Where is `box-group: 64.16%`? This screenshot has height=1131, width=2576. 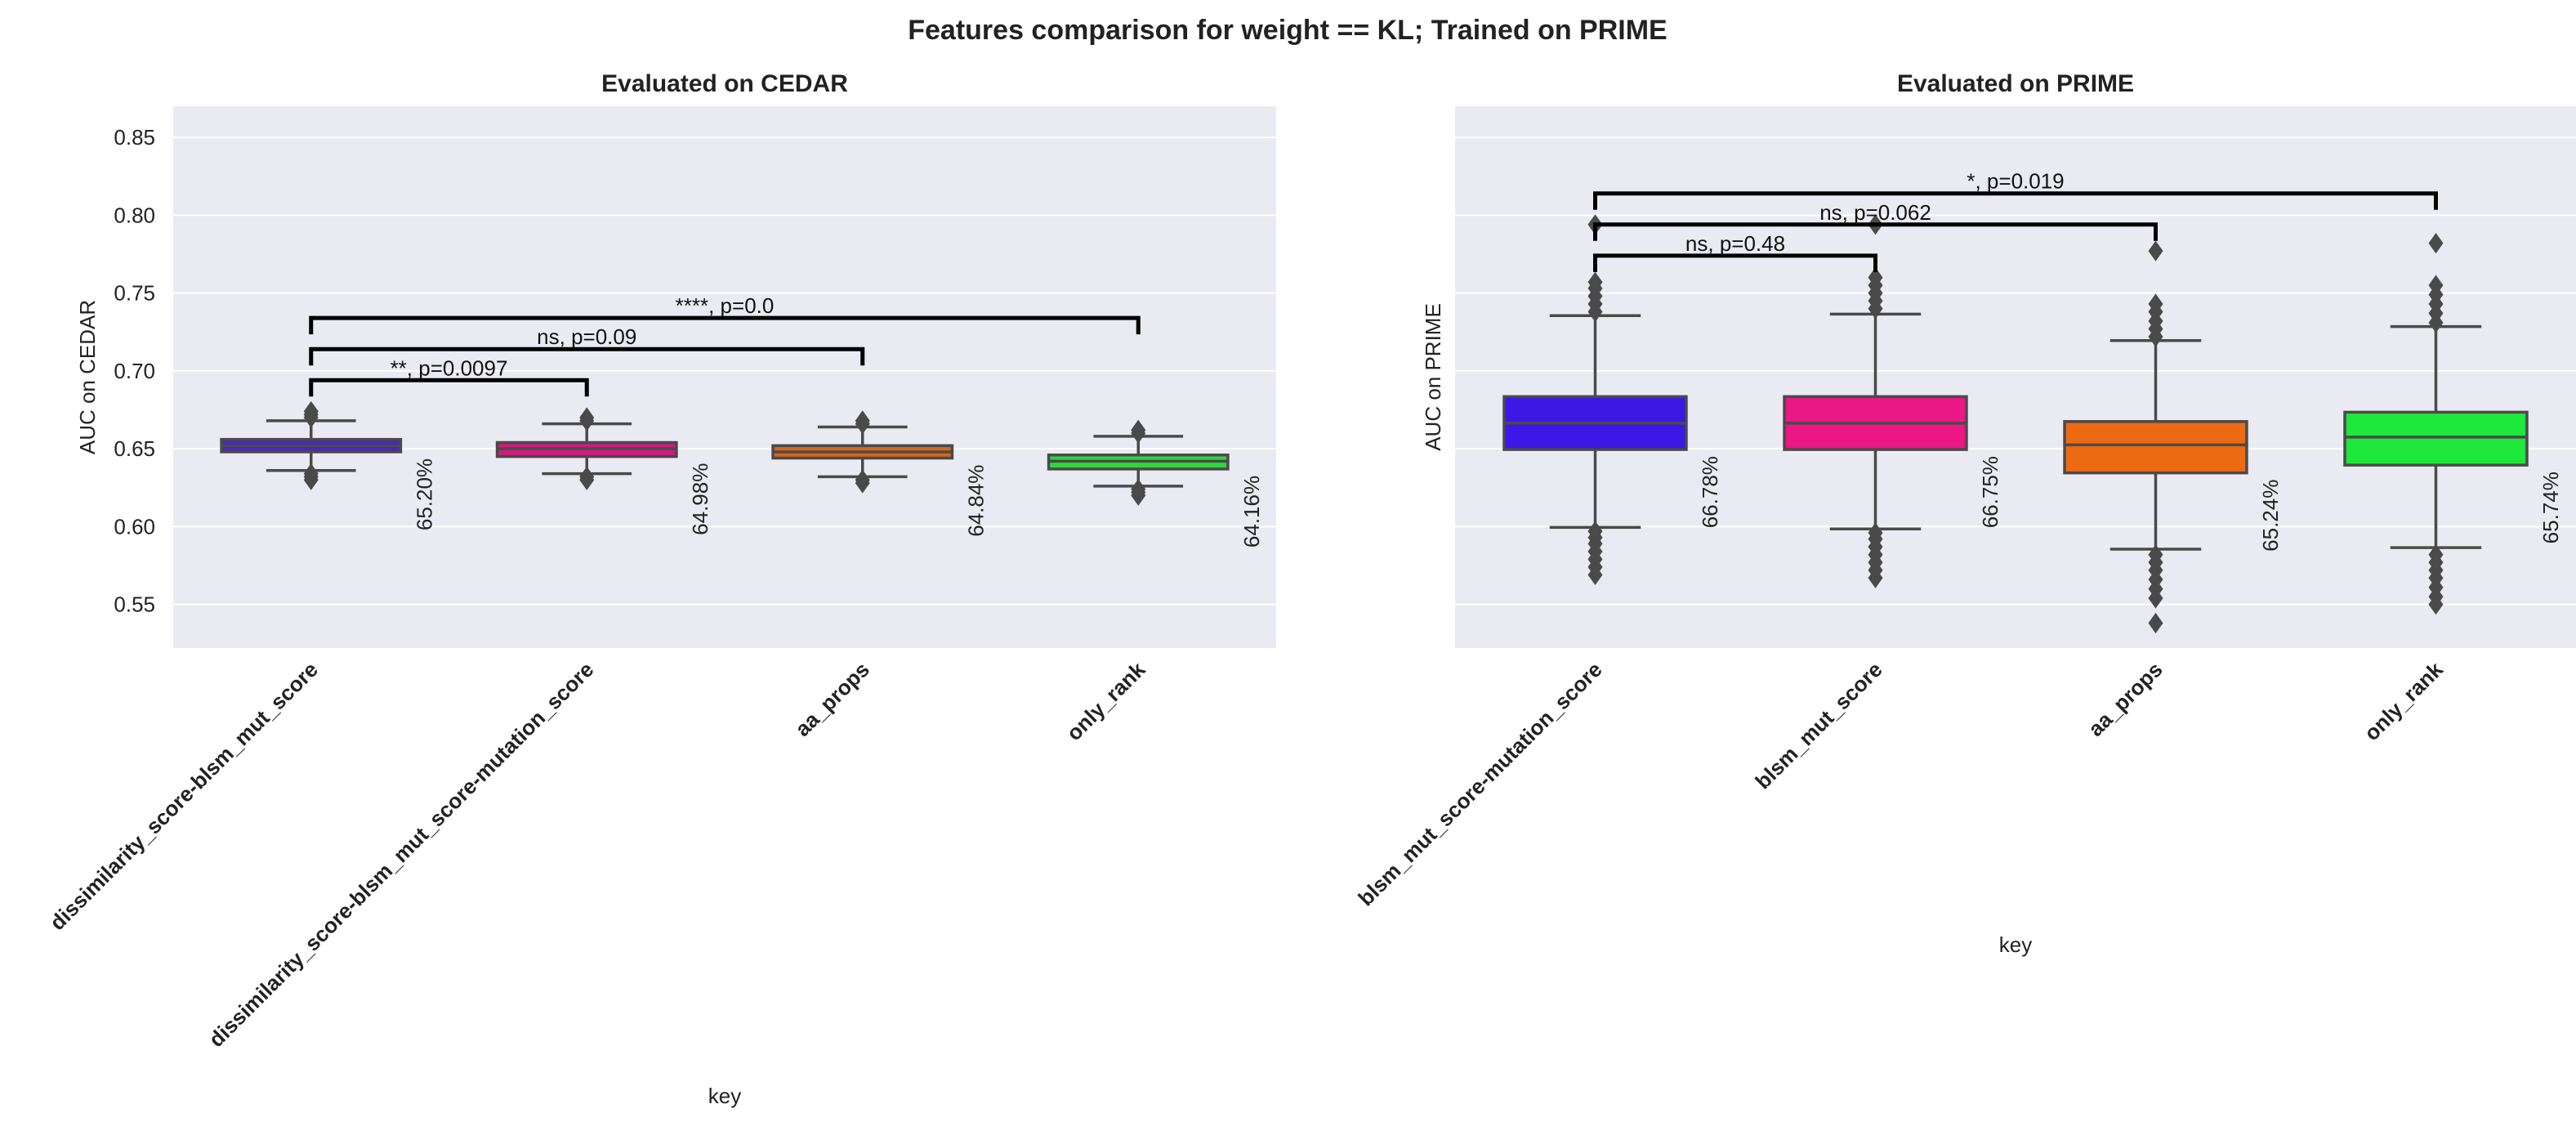
box-group: 64.16% is located at coordinates (1156, 483).